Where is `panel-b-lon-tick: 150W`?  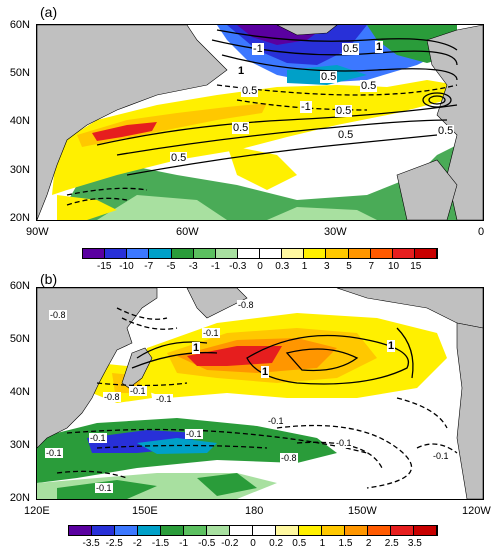
panel-b-lon-tick: 150W is located at coordinates (362, 511).